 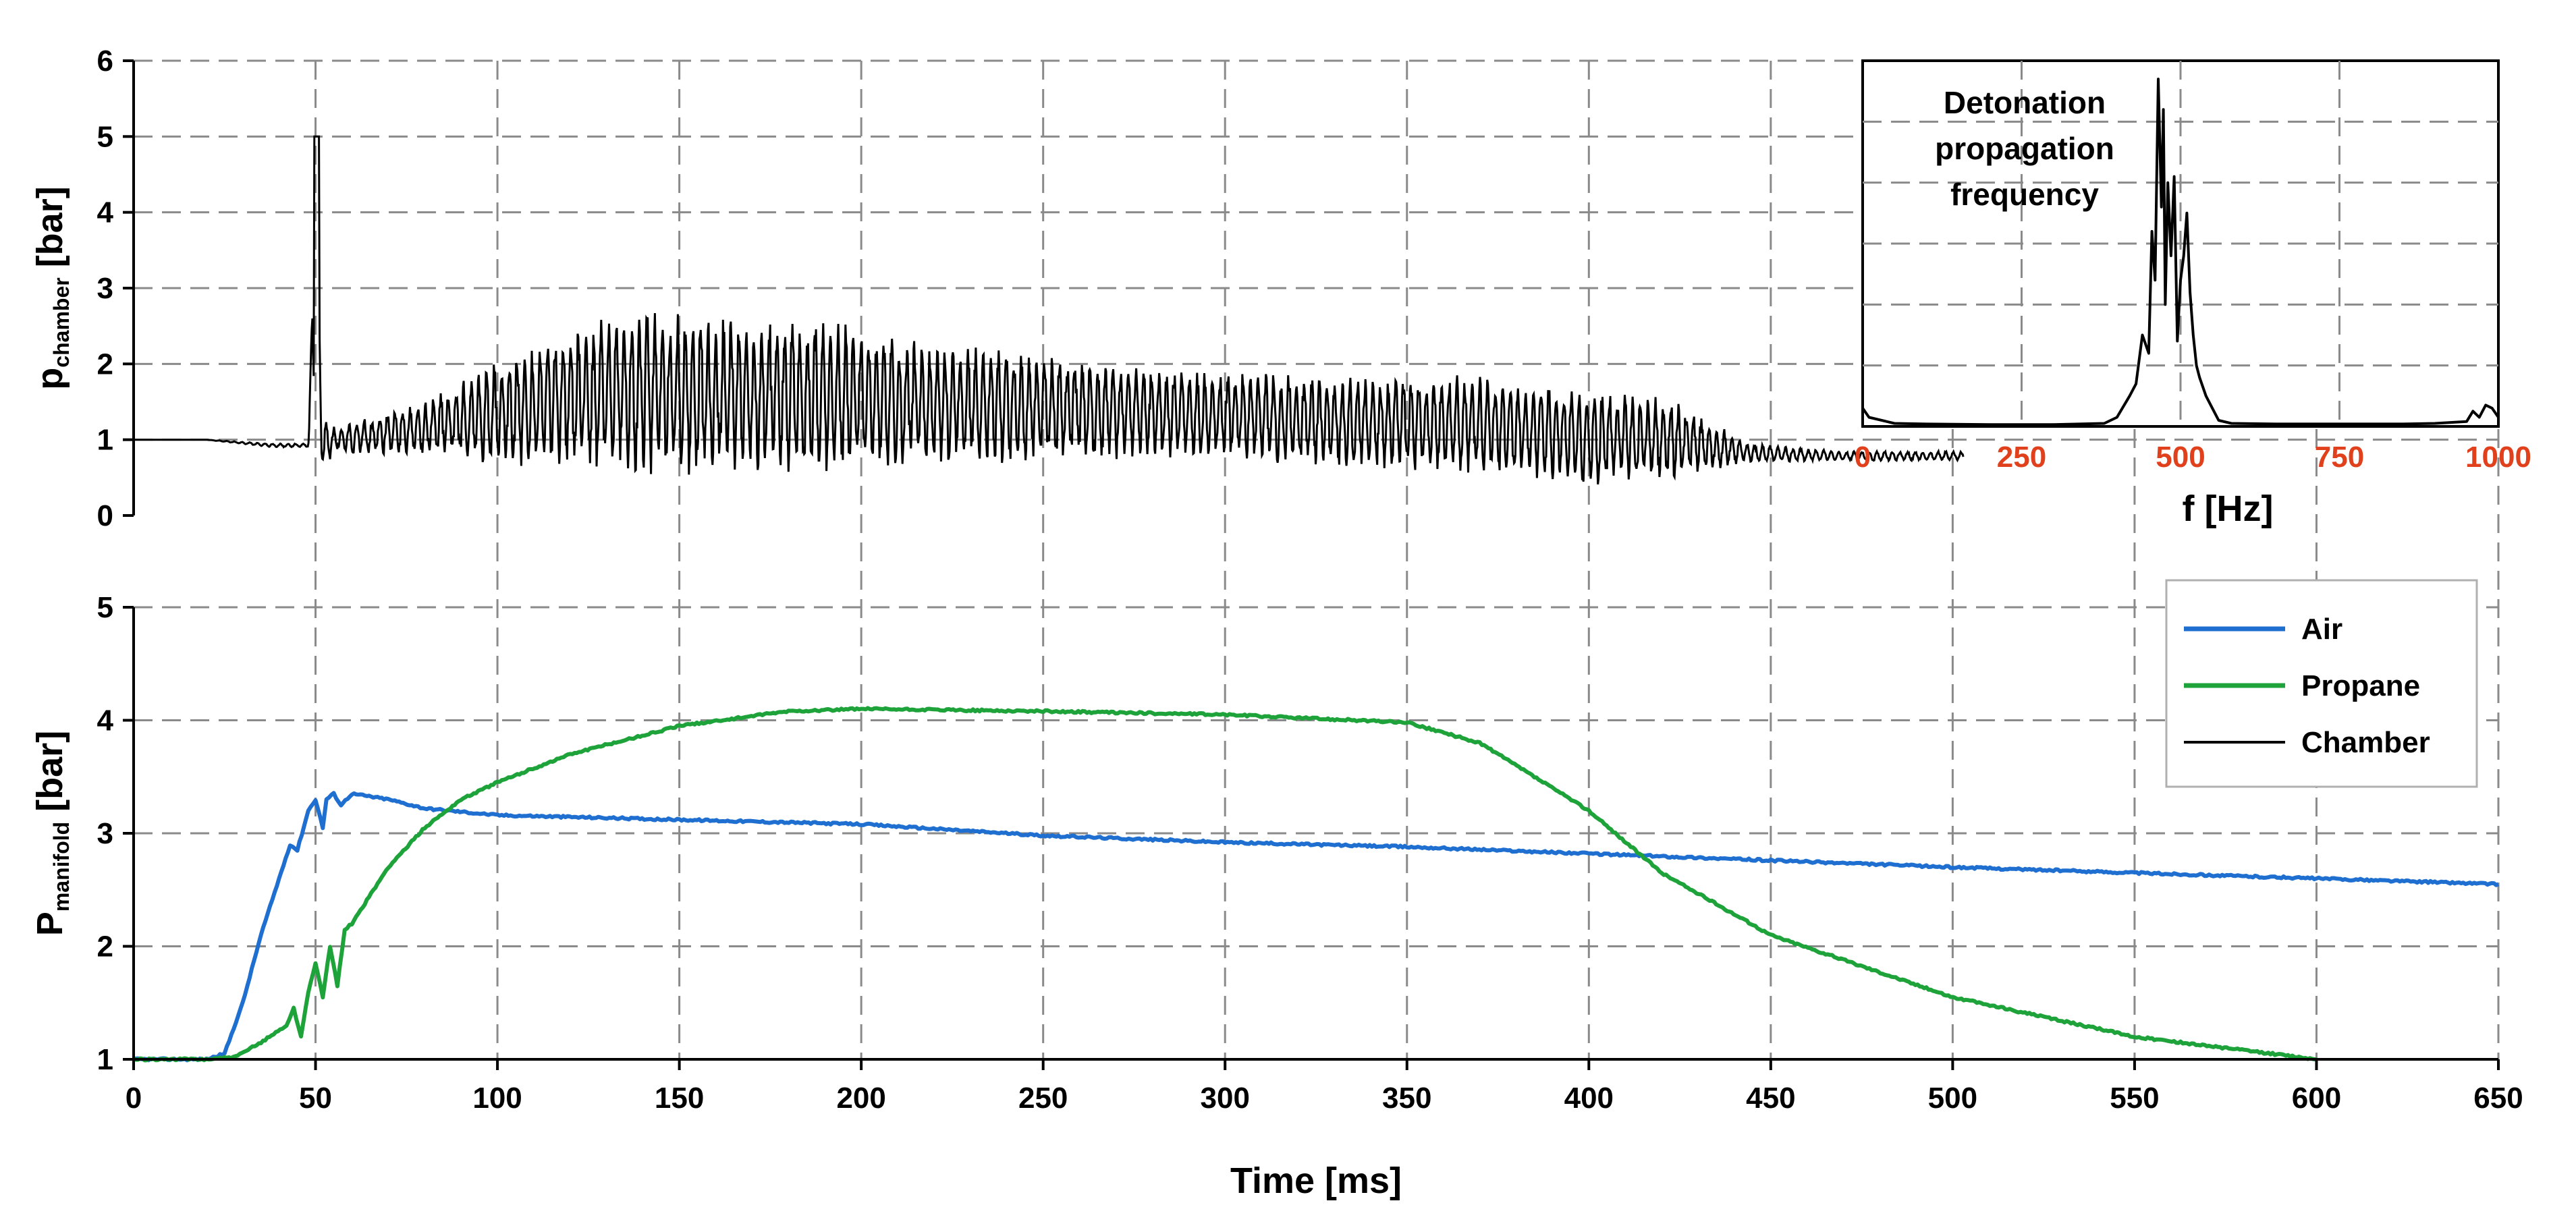 I want to click on xtick-label-450: 450, so click(x=1770, y=1098).